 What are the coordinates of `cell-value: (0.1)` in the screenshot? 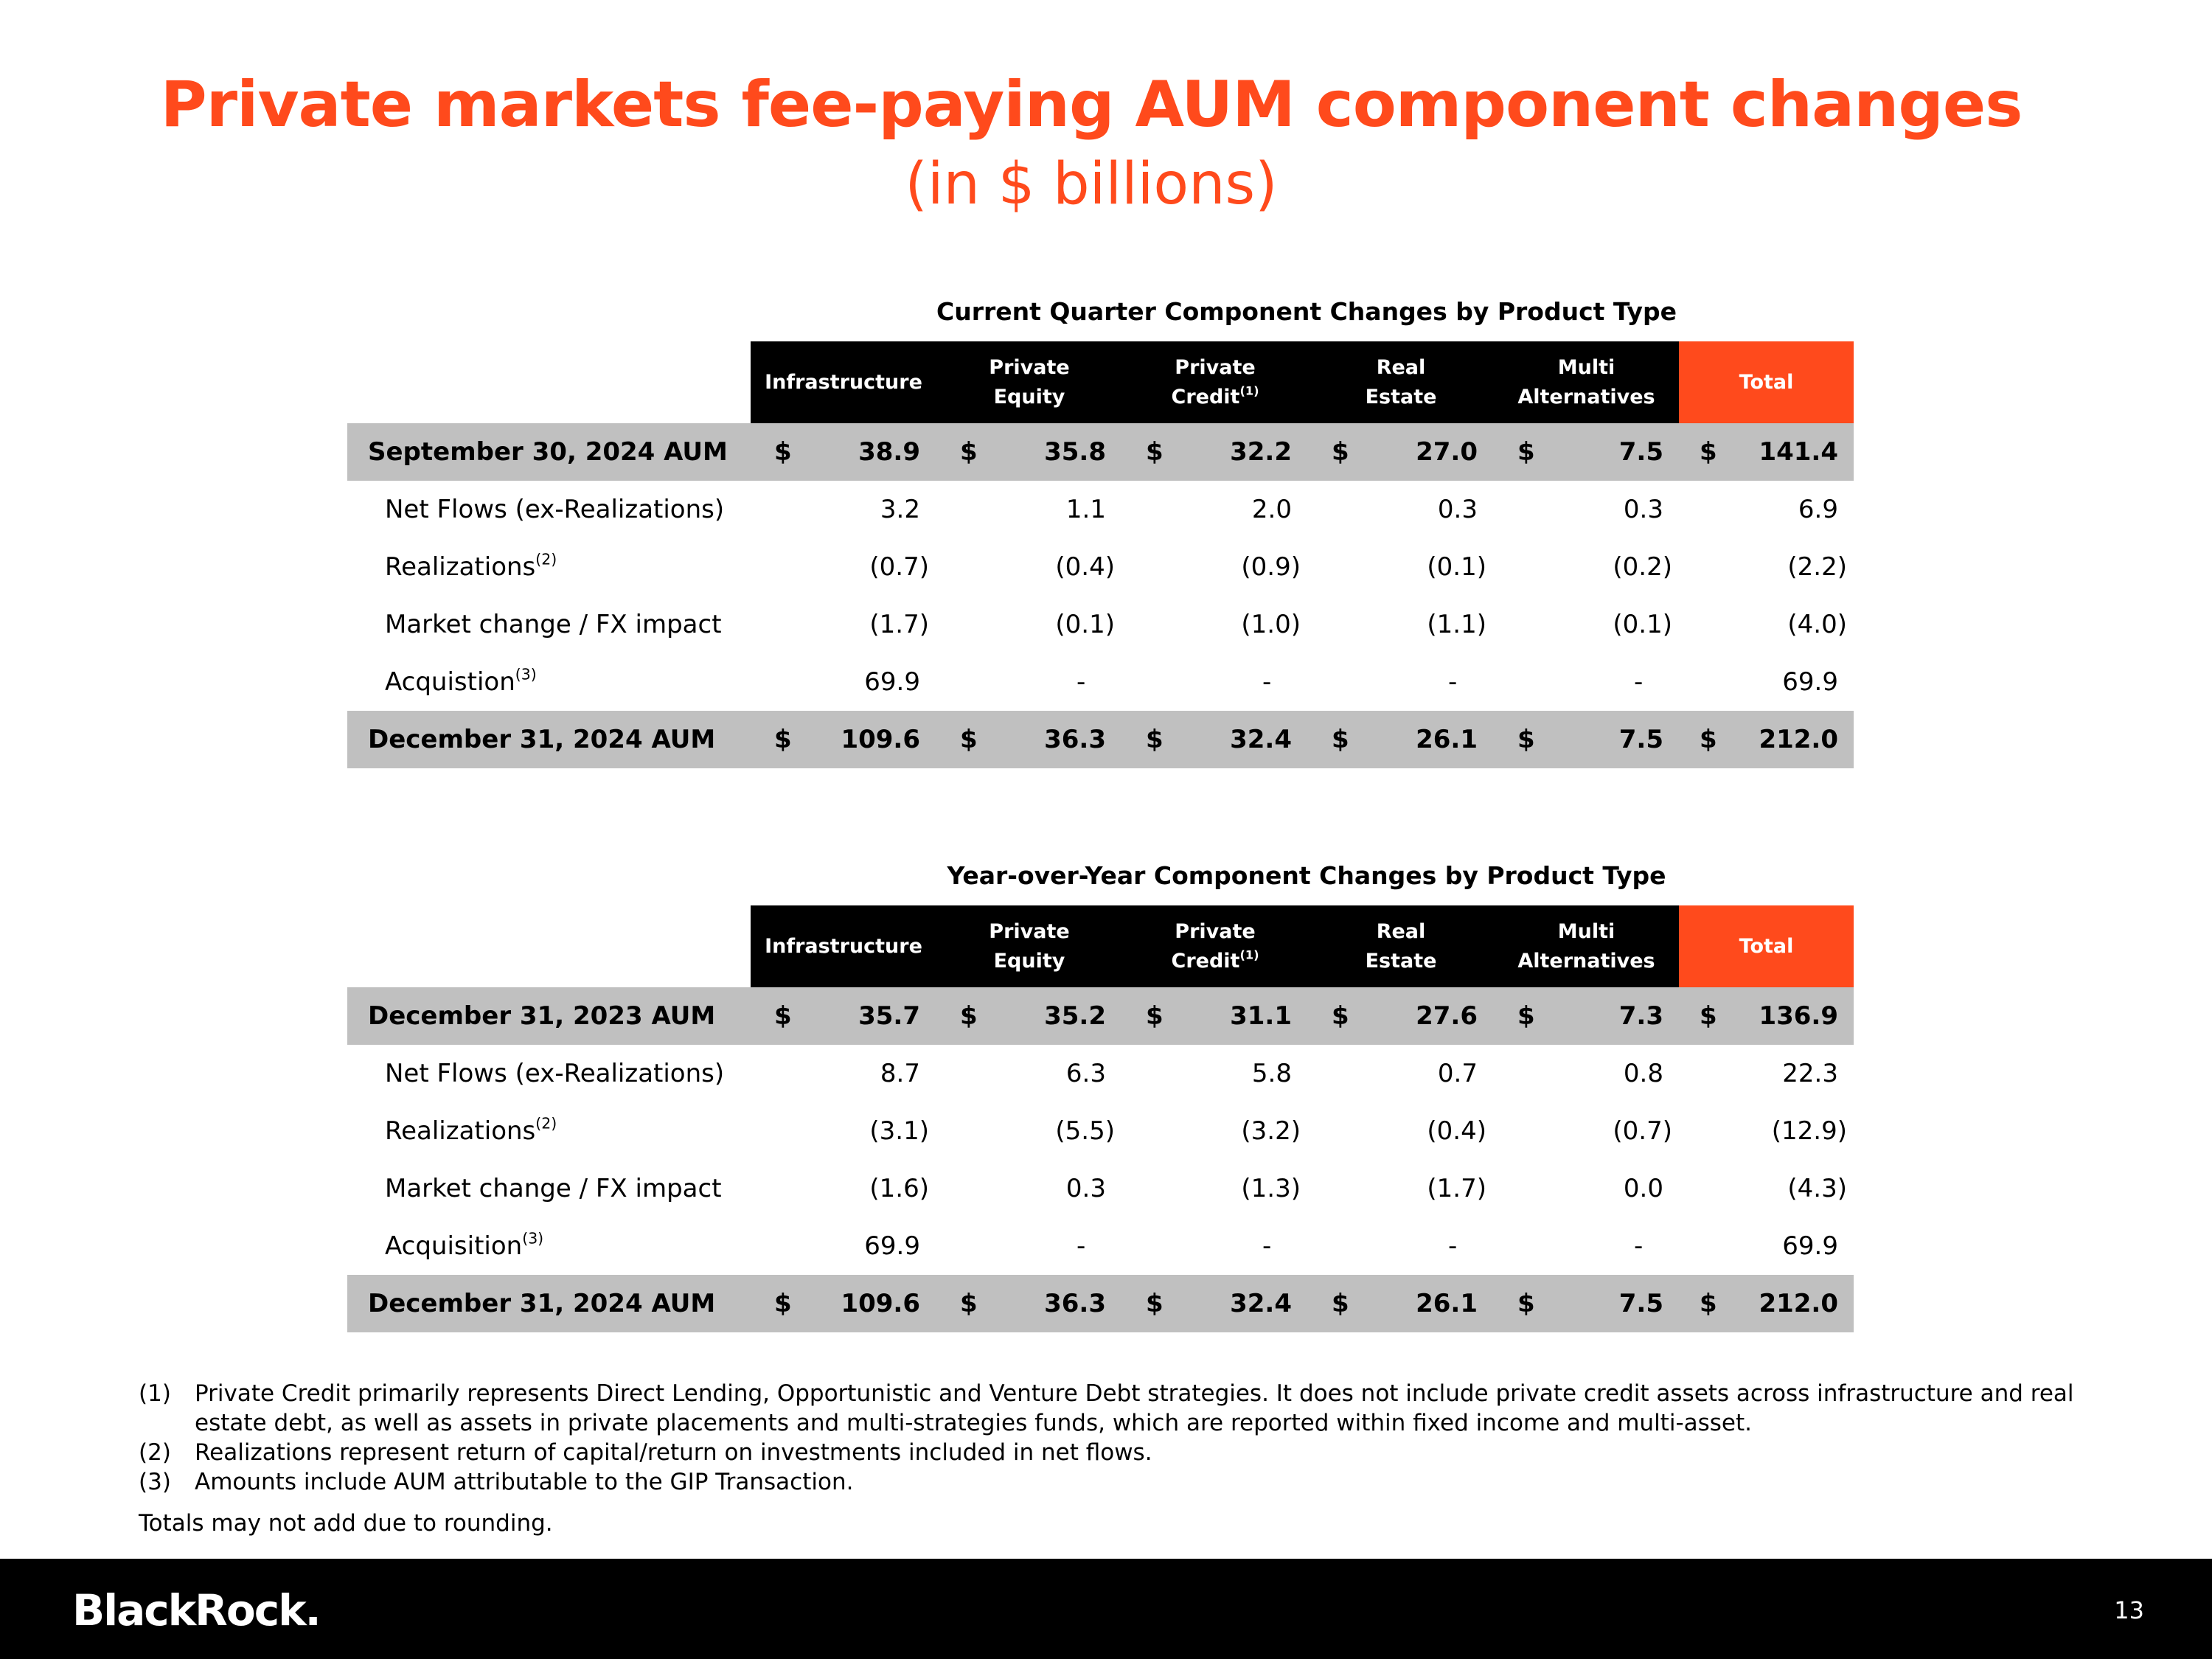 It's located at (1456, 567).